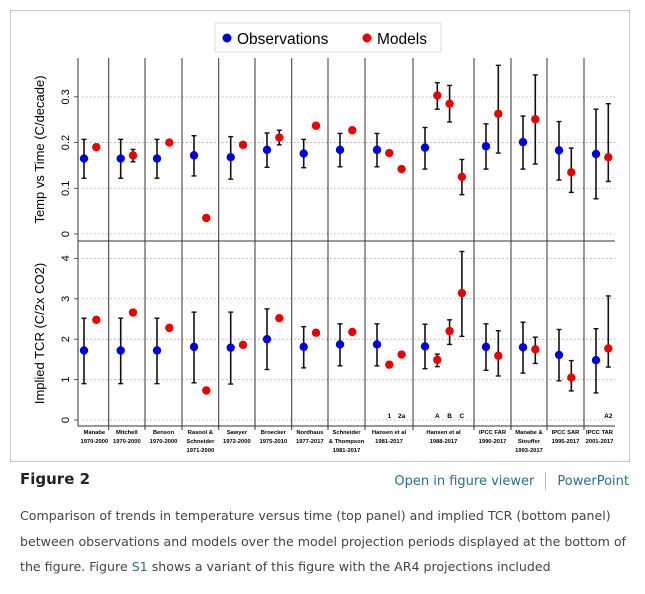  I want to click on y-axis-title: Temp vs Time (C/decade), so click(39, 149).